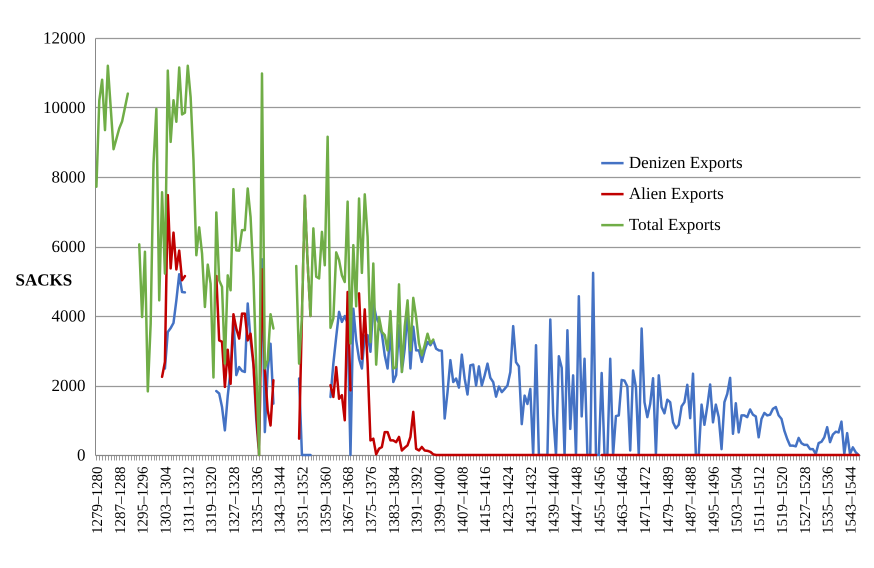  I want to click on y-axis-title: SACKS, so click(44, 280).